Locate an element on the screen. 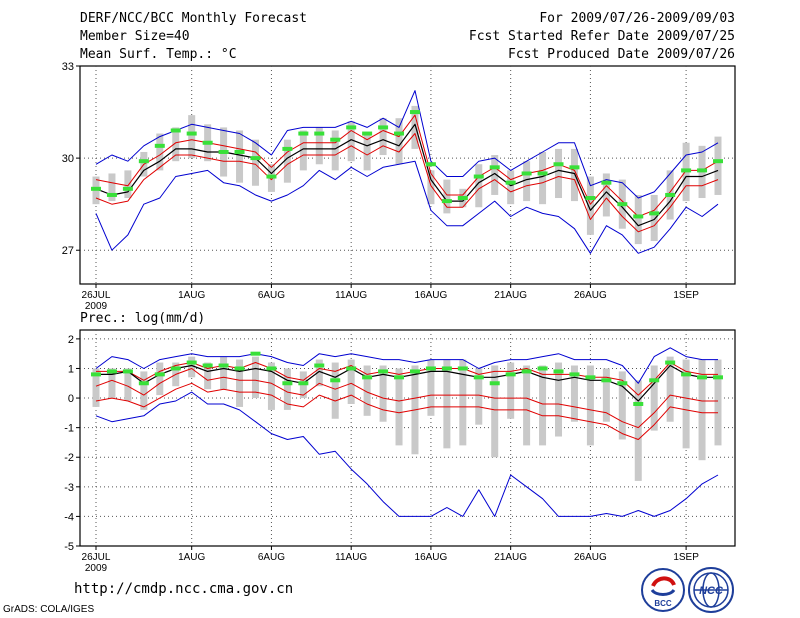 This screenshot has width=800, height=618. prec-series-ensemble-max is located at coordinates (406, 365).